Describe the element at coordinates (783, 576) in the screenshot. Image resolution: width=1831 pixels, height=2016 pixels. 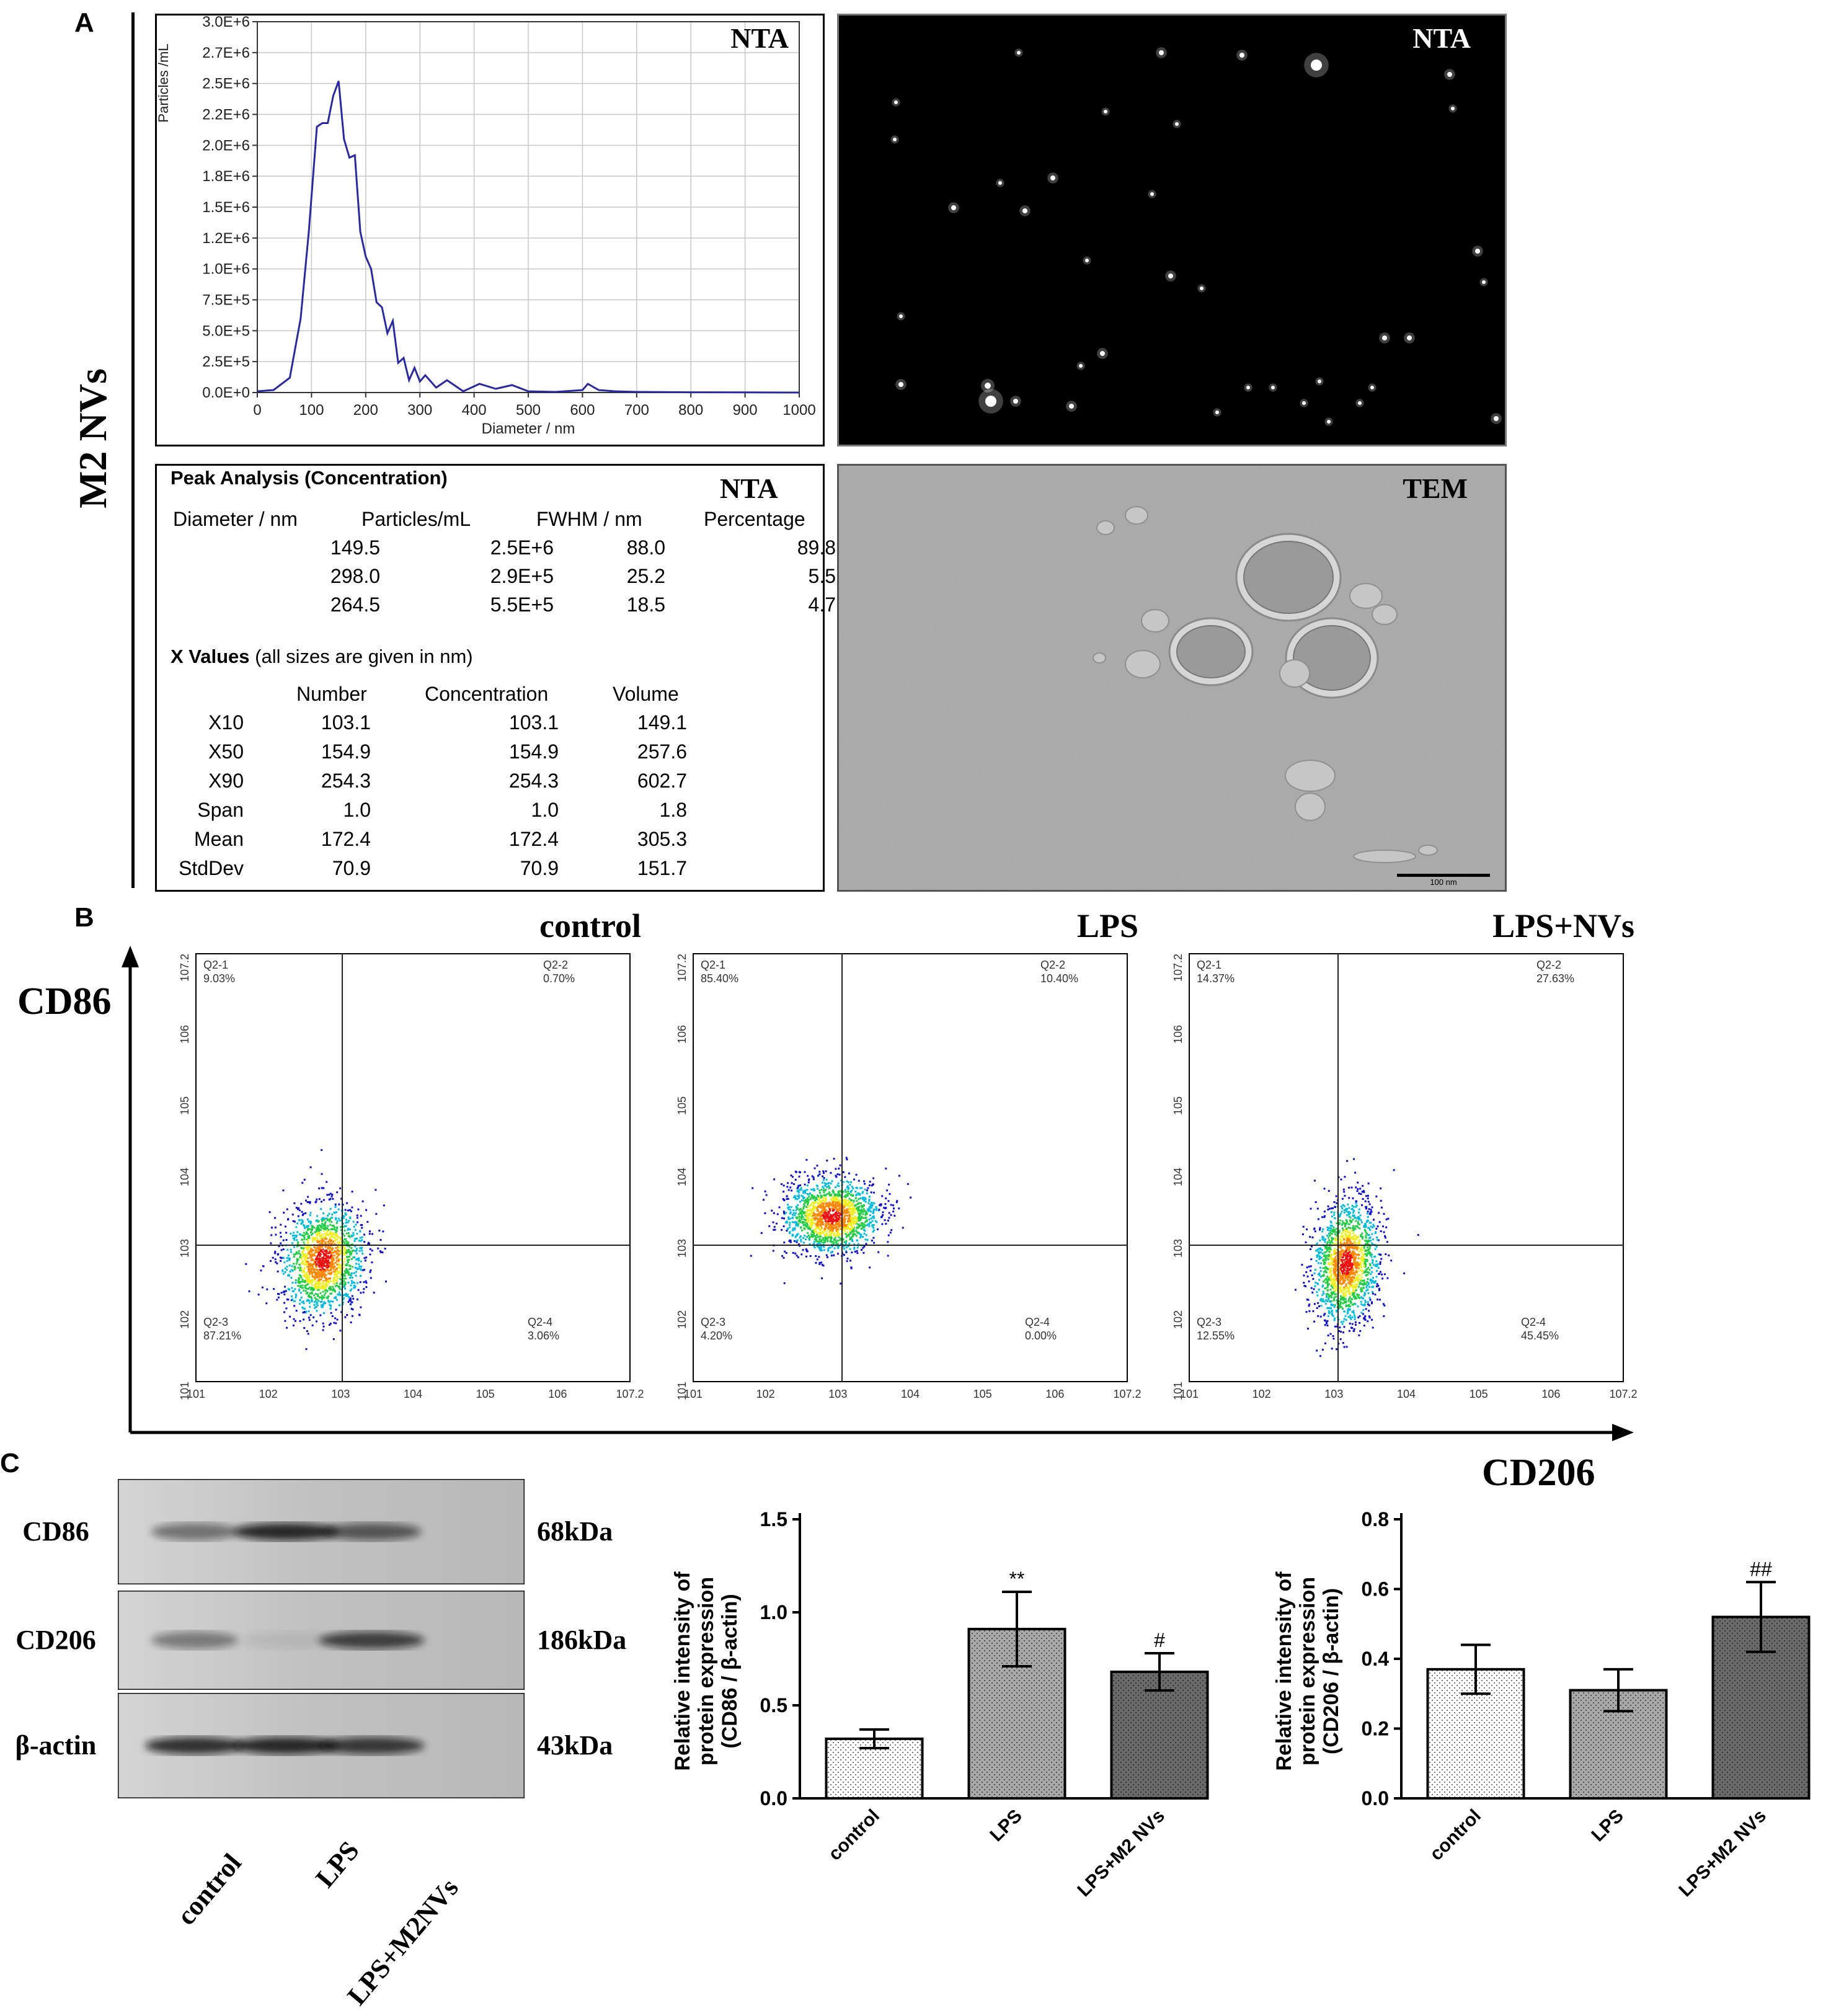
I see `peak-cell: 5.5` at that location.